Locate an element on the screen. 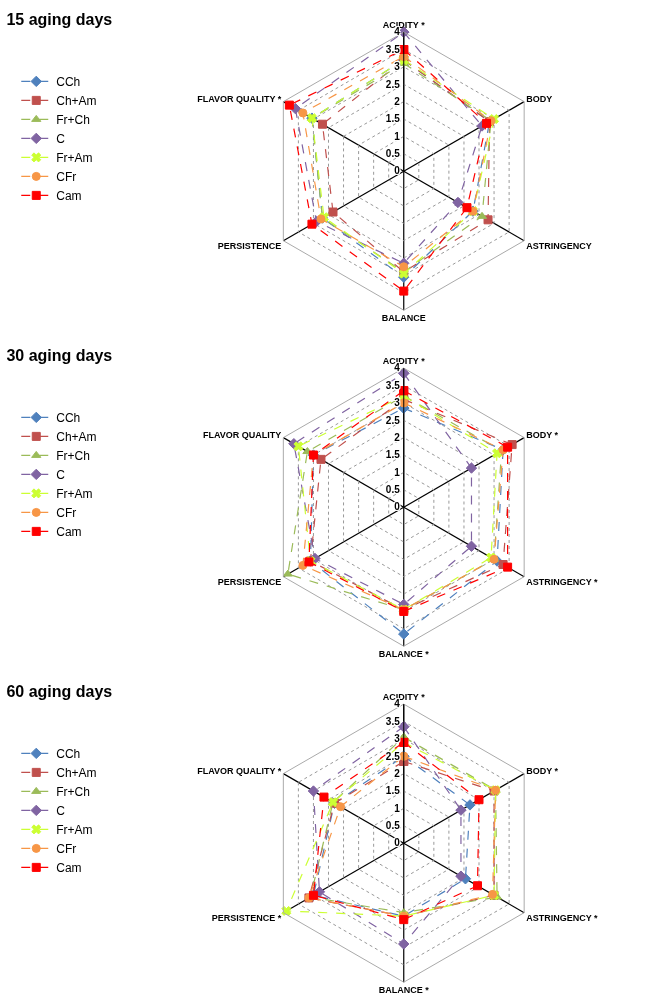 This screenshot has height=1008, width=645. spoke-label: ASTRINGENCY is located at coordinates (559, 246).